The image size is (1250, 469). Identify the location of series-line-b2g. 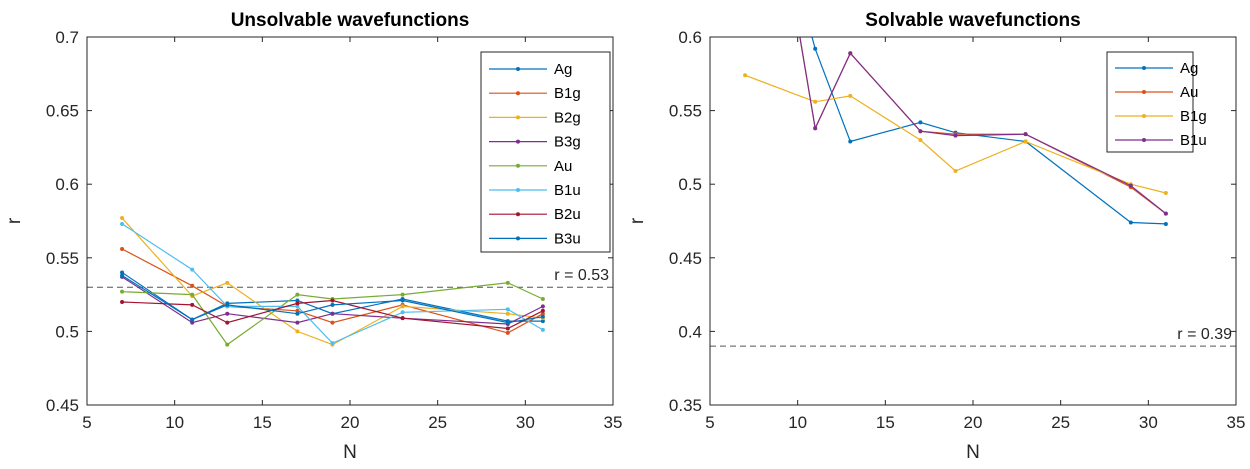
(332, 281).